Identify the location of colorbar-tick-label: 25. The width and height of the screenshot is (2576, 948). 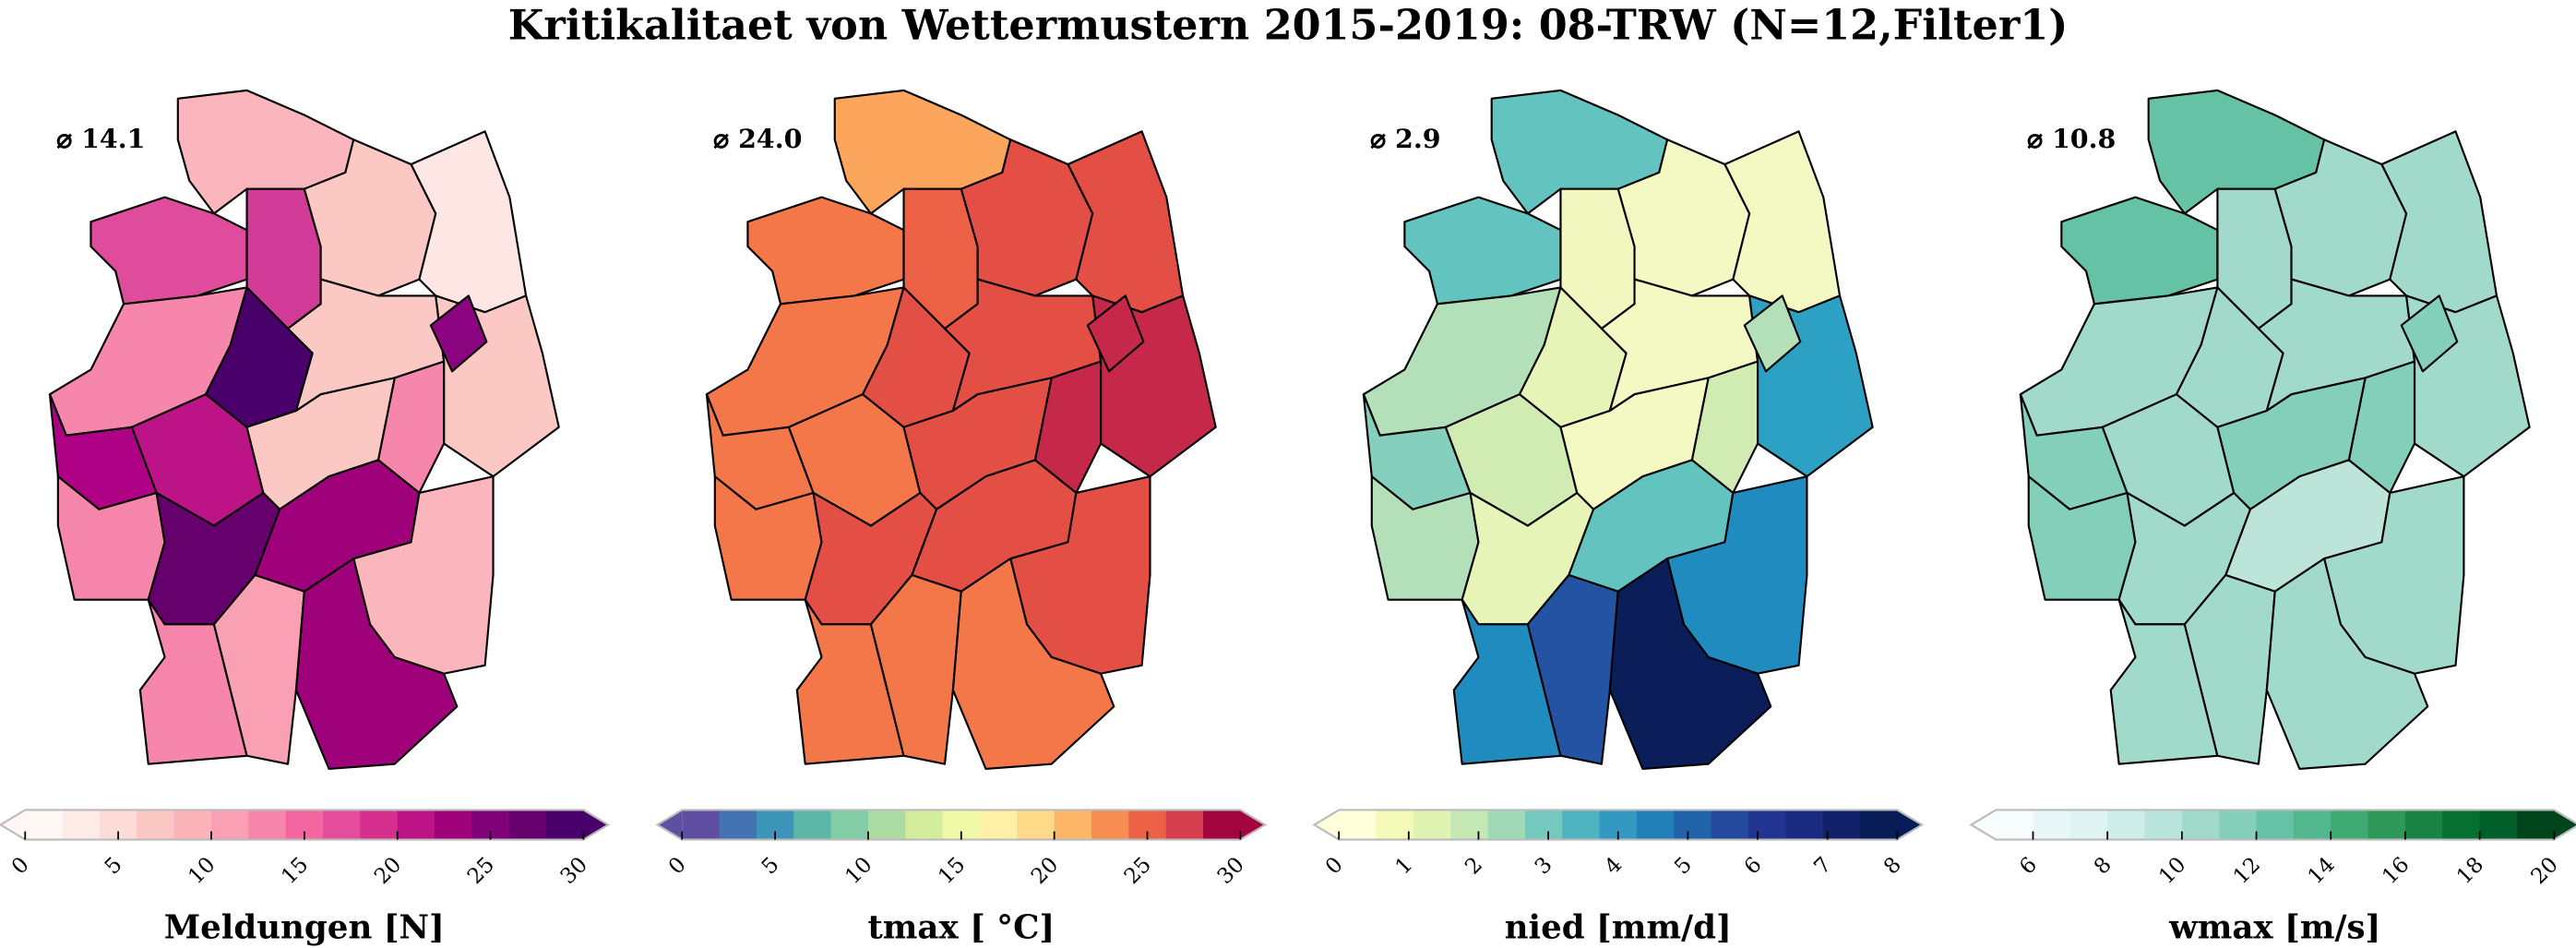
(481, 871).